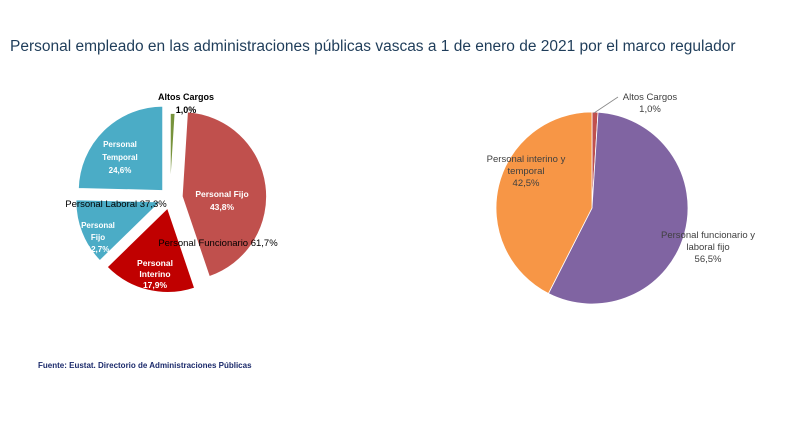 This screenshot has width=800, height=440. What do you see at coordinates (708, 247) in the screenshot?
I see `label-funcionario-laboral-fijo: Personal funcionario y laboral fijo 56,5%` at bounding box center [708, 247].